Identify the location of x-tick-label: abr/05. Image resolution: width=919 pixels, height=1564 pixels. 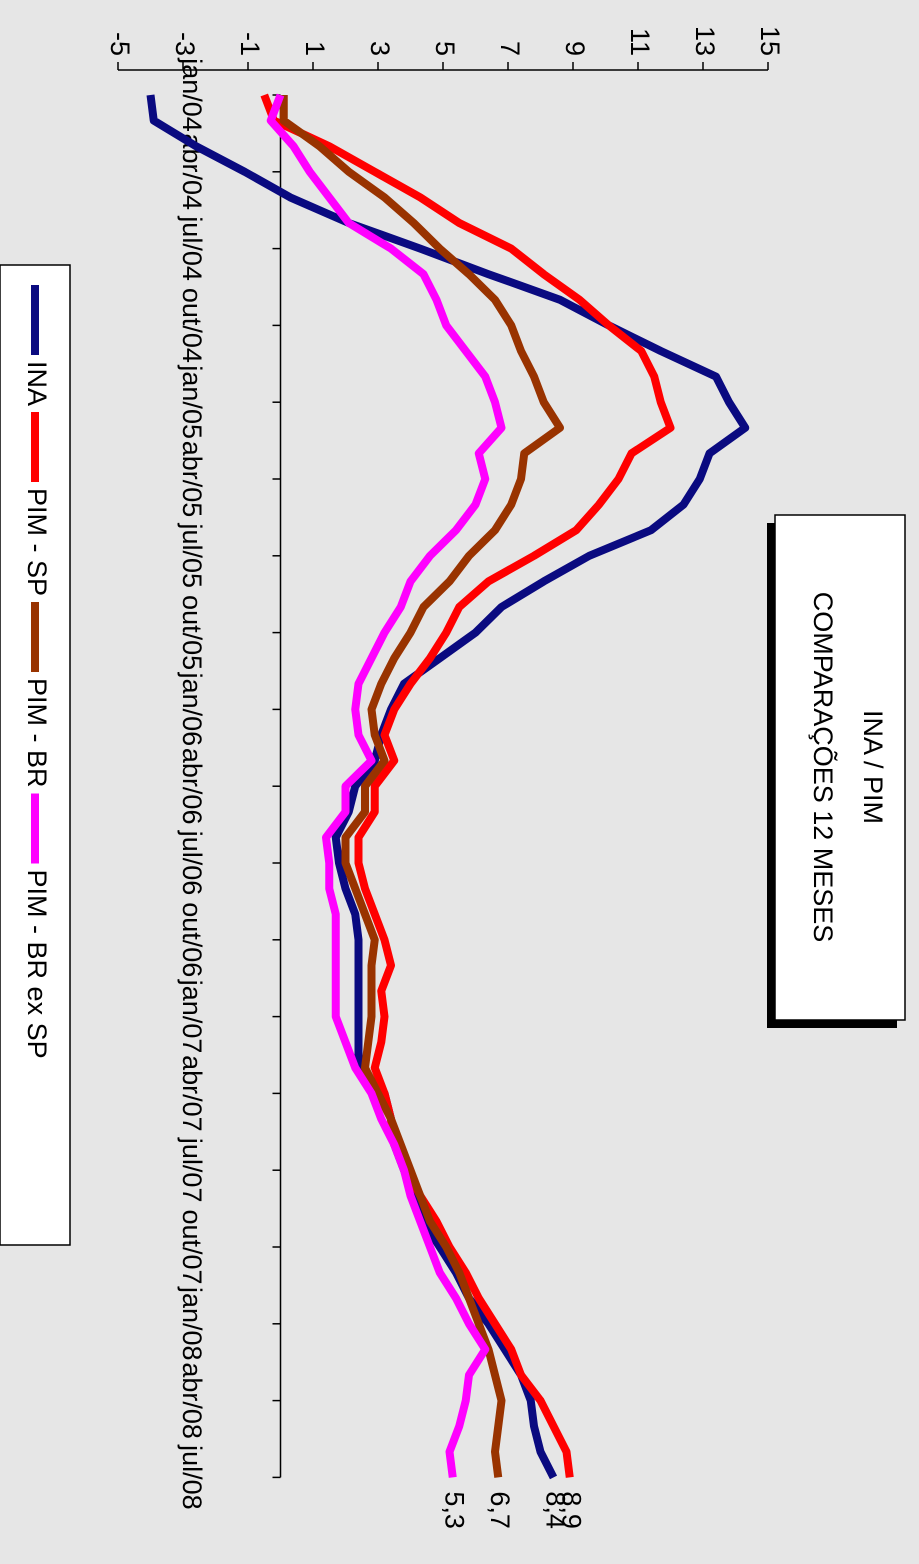
(192, 479).